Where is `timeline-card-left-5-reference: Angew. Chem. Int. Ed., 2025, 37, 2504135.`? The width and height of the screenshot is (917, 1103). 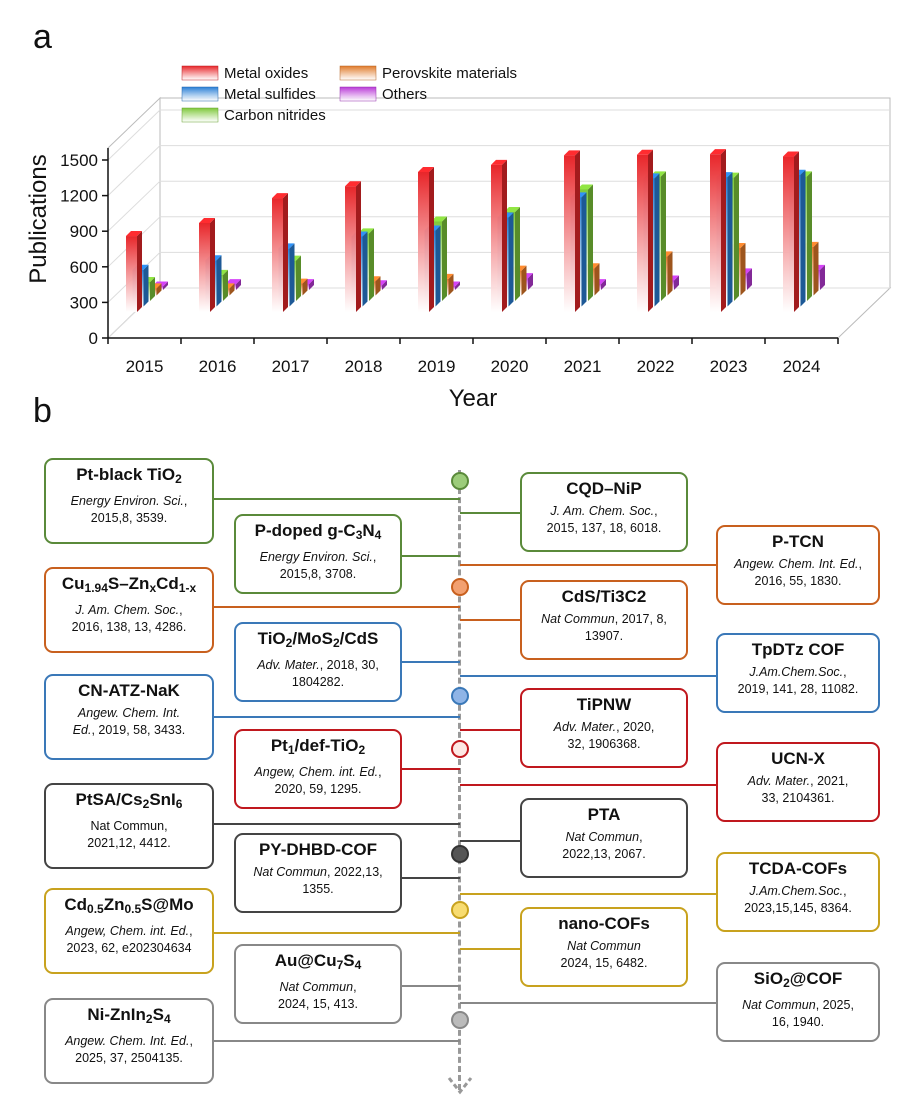
timeline-card-left-5-reference: Angew. Chem. Int. Ed., 2025, 37, 2504135. is located at coordinates (129, 1049).